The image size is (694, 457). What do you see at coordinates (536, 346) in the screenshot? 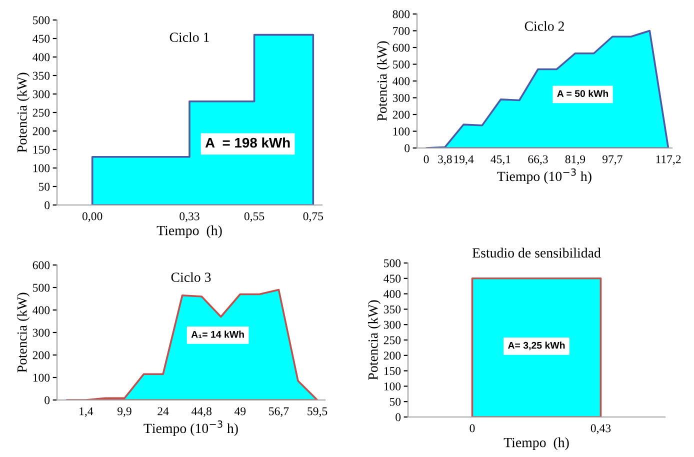
I see `annotation: A= 3,25 kWh` at bounding box center [536, 346].